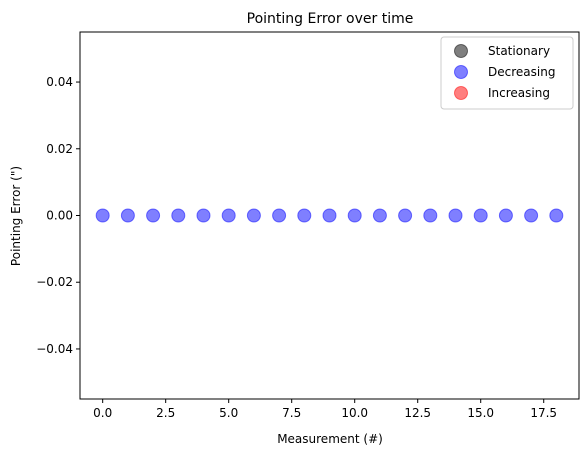  I want to click on chart-title: Pointing Error over time, so click(330, 19).